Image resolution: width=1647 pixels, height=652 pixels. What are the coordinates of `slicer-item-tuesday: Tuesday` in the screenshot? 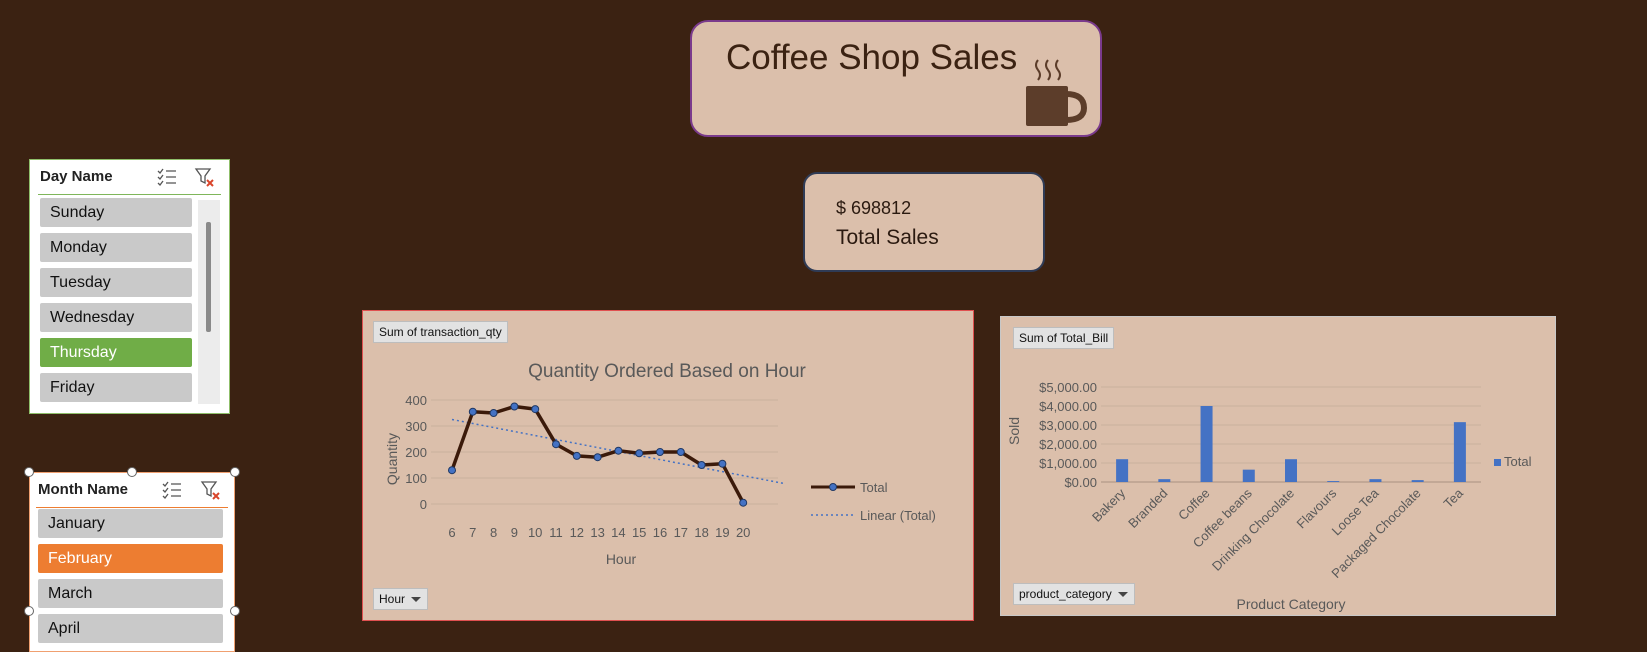 It's located at (116, 282).